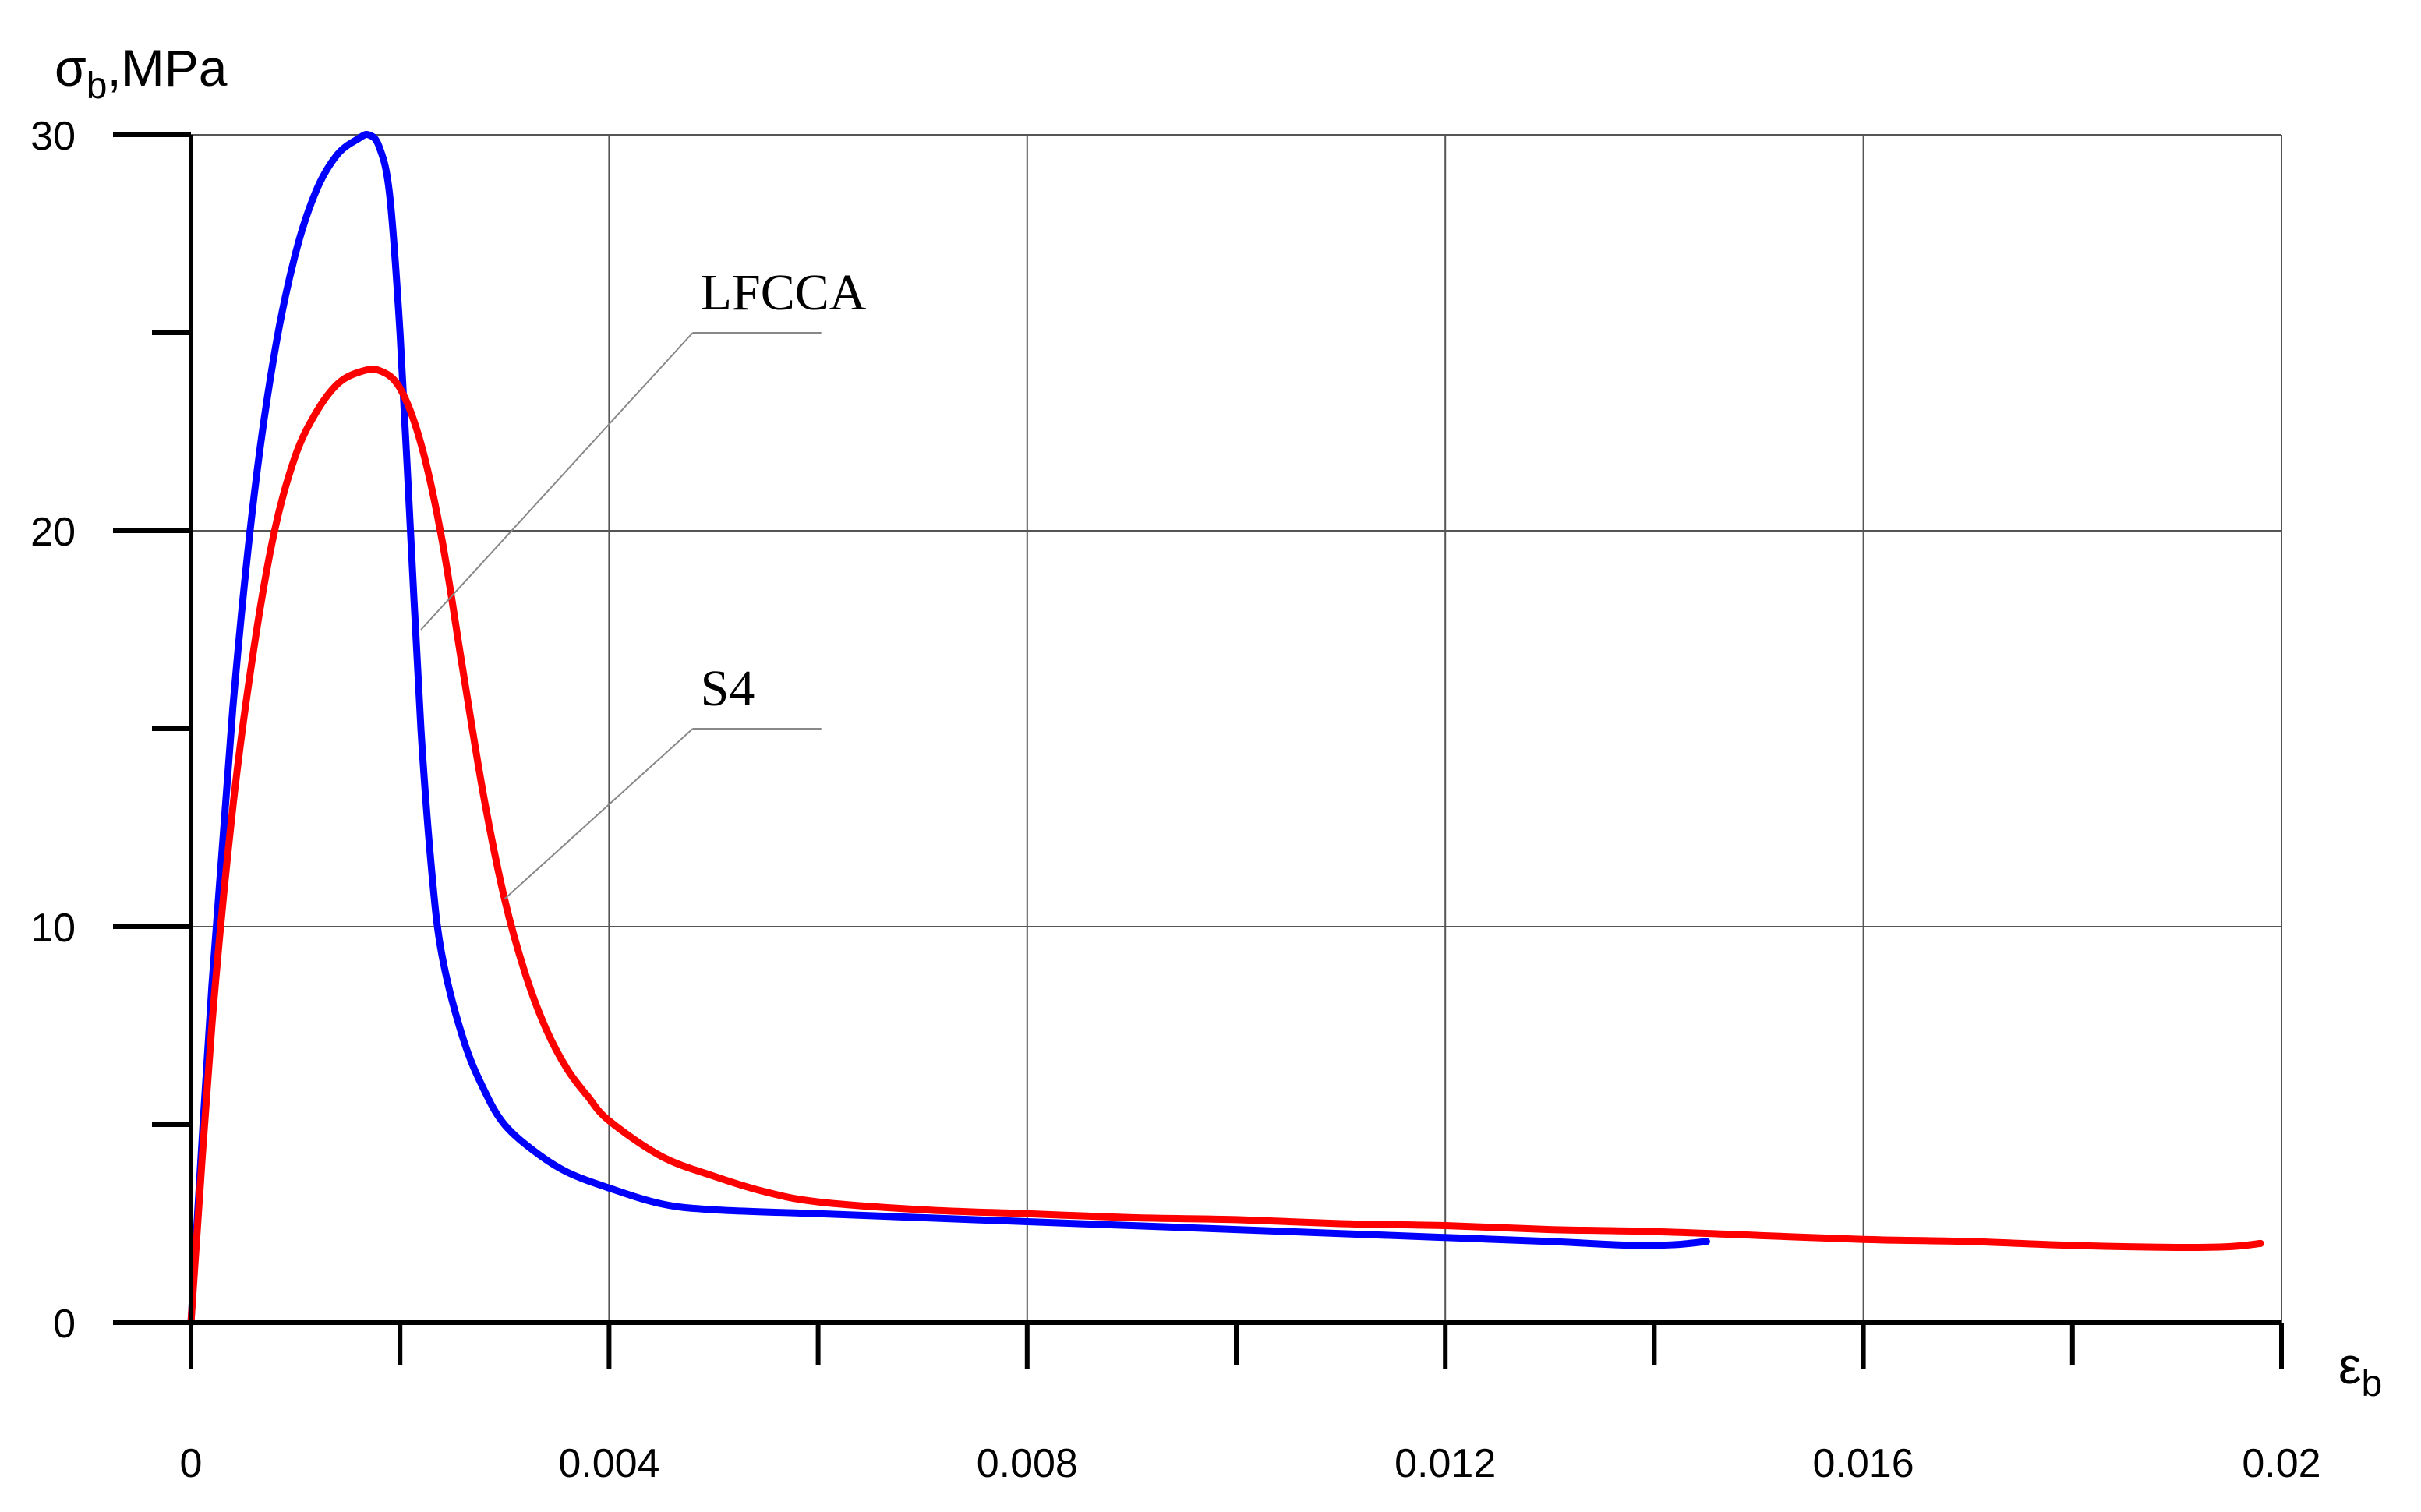 The width and height of the screenshot is (2421, 1512). What do you see at coordinates (728, 688) in the screenshot?
I see `series-label-s4: S4` at bounding box center [728, 688].